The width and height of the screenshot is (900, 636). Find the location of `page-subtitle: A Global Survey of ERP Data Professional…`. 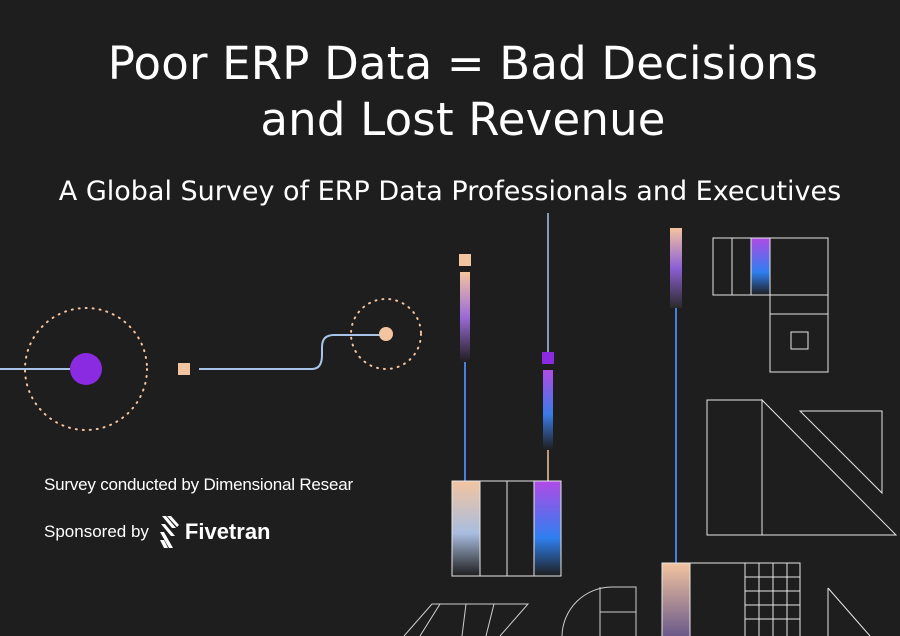

page-subtitle: A Global Survey of ERP Data Professional… is located at coordinates (450, 191).